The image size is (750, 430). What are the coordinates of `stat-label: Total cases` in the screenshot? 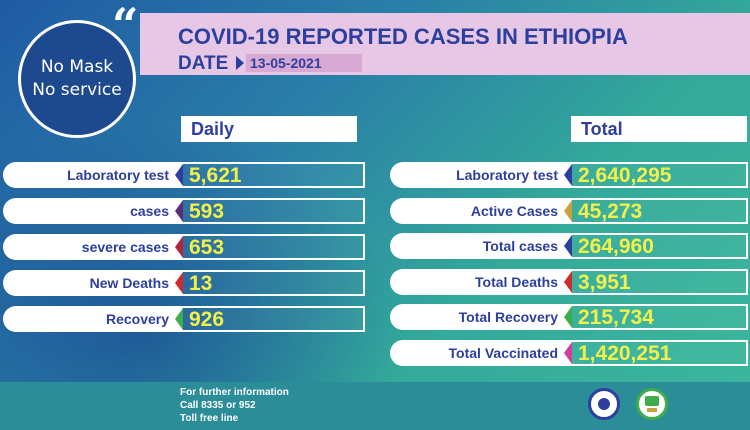 It's located at (481, 246).